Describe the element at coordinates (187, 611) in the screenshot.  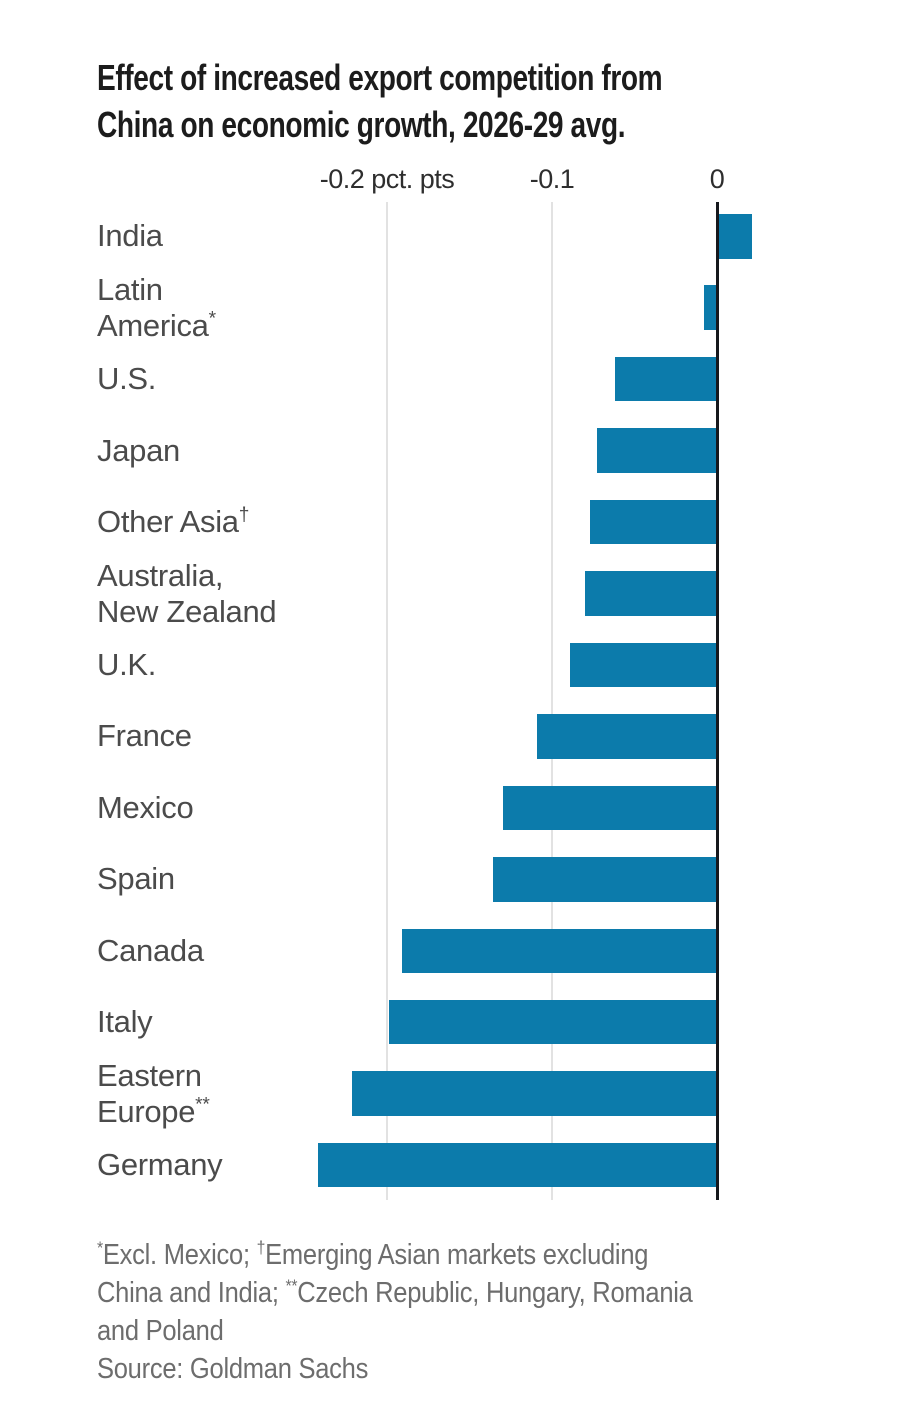
I see `category-label-line: New Zealand` at that location.